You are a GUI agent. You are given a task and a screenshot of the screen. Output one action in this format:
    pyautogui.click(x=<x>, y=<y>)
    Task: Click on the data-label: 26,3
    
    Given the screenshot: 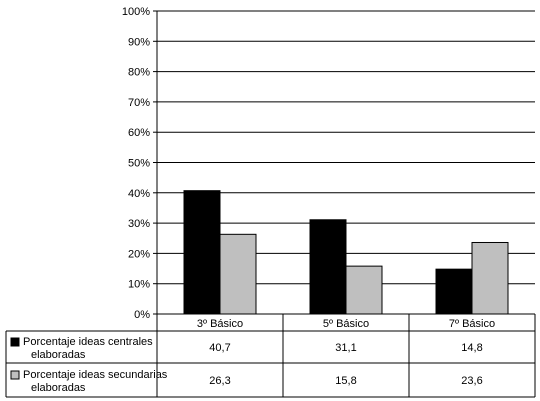 What is the action you would take?
    pyautogui.click(x=219, y=381)
    